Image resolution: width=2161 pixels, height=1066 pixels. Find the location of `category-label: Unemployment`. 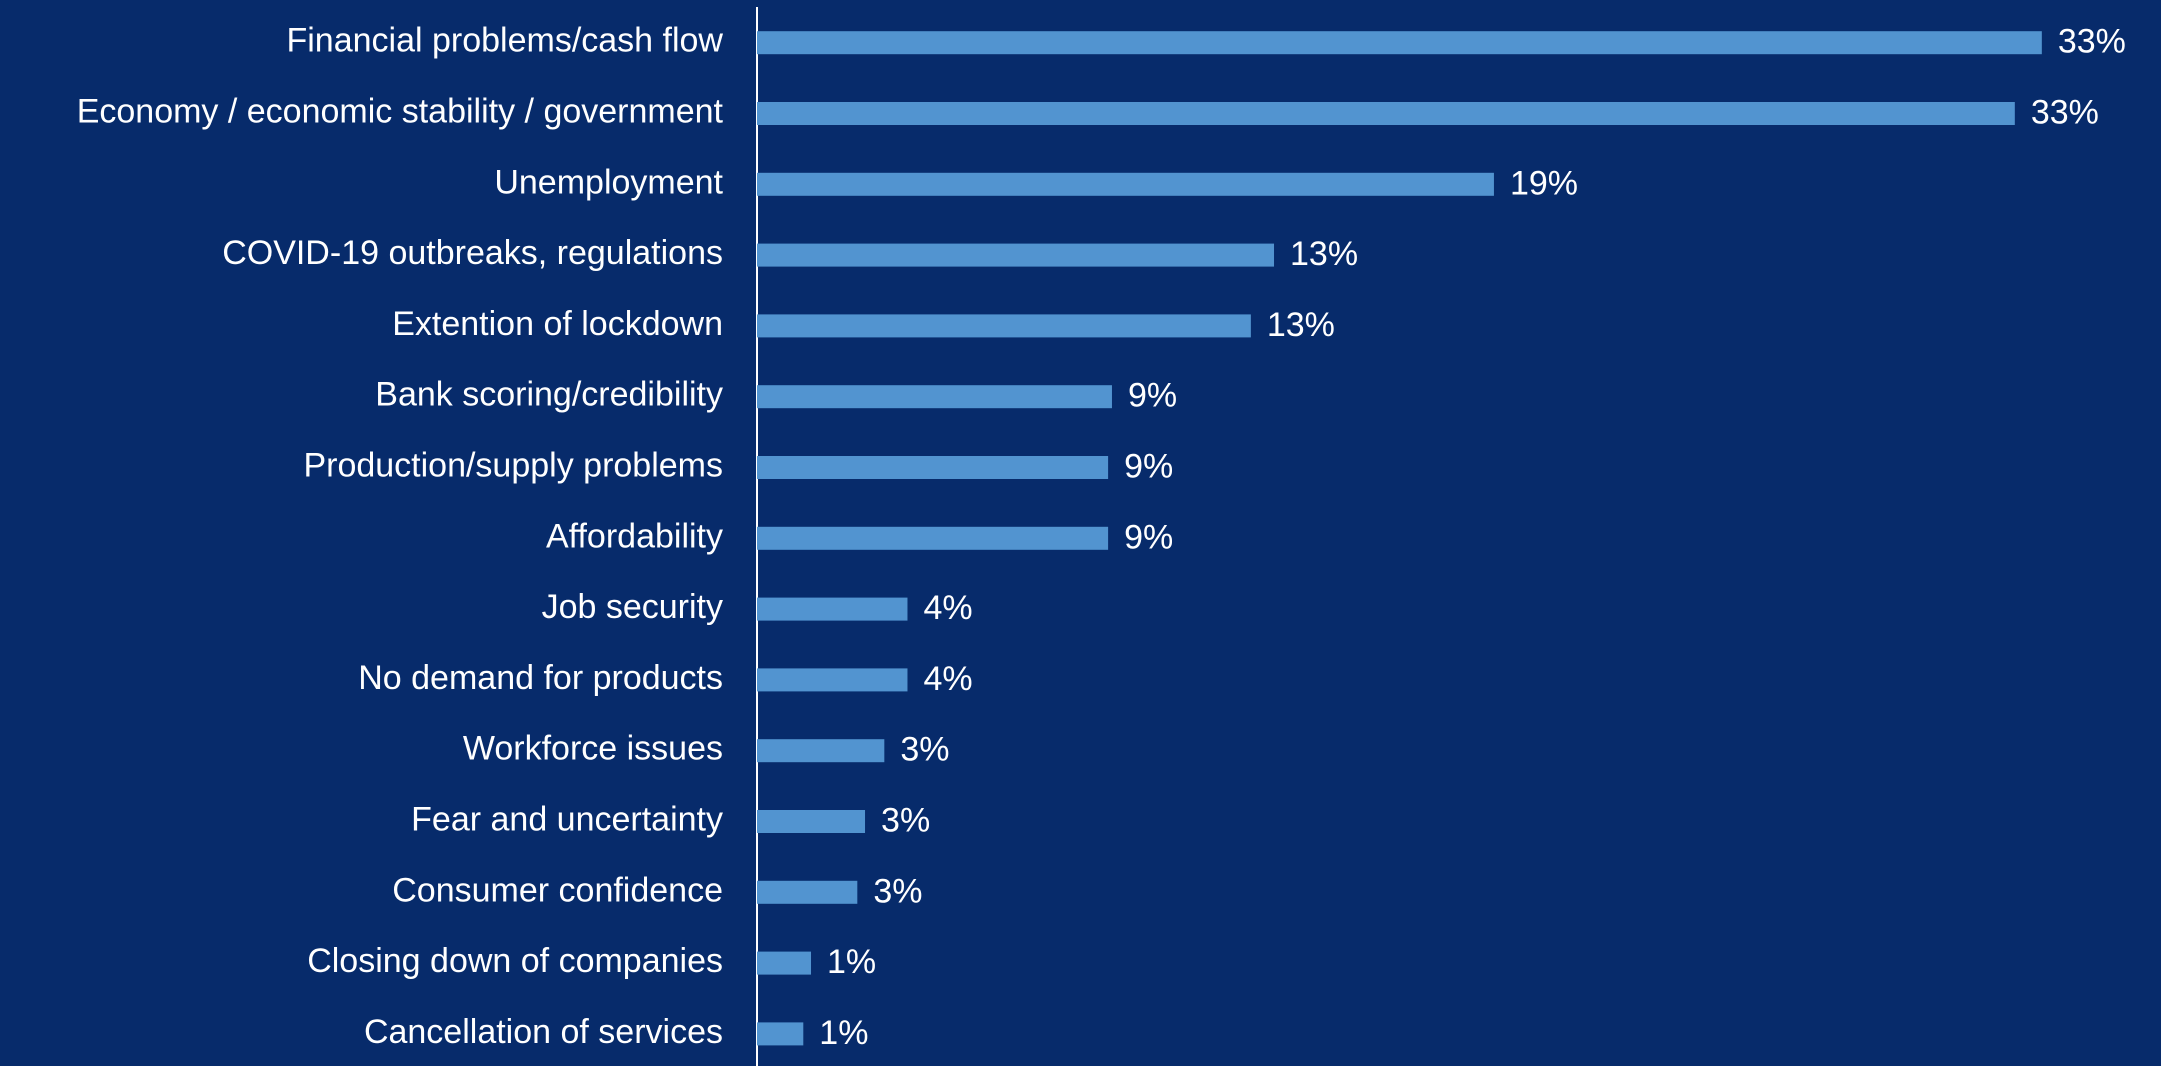

category-label: Unemployment is located at coordinates (608, 182).